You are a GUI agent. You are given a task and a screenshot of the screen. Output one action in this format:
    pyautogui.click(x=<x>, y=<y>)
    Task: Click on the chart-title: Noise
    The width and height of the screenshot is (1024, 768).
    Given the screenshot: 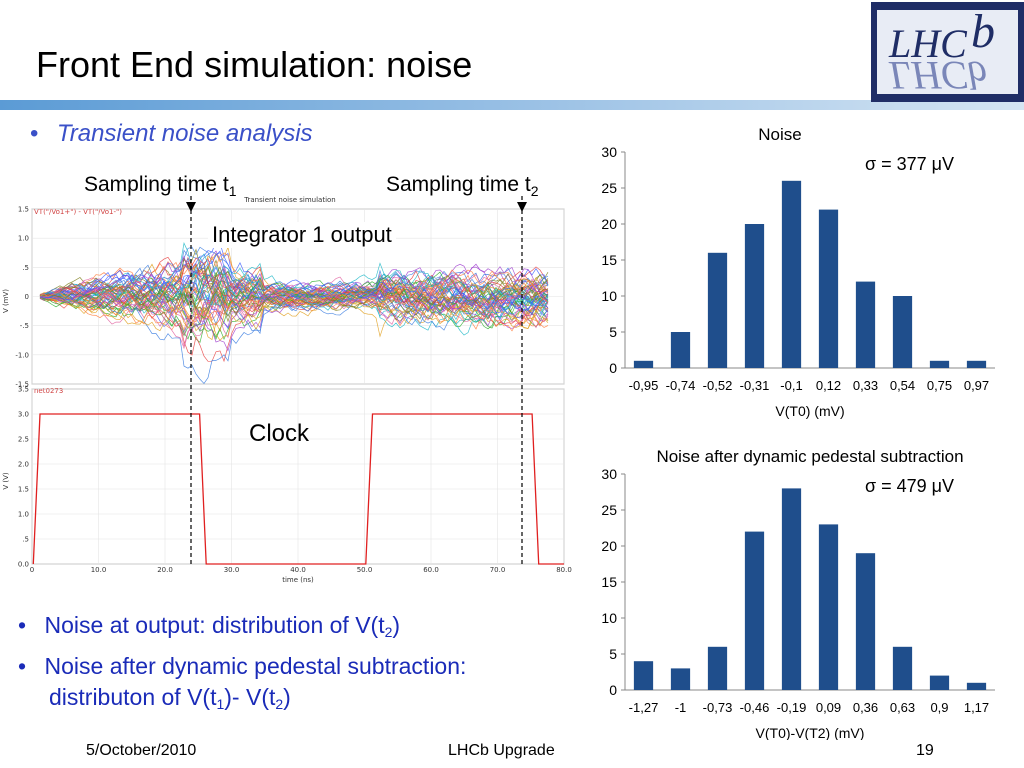 What is the action you would take?
    pyautogui.click(x=779, y=134)
    